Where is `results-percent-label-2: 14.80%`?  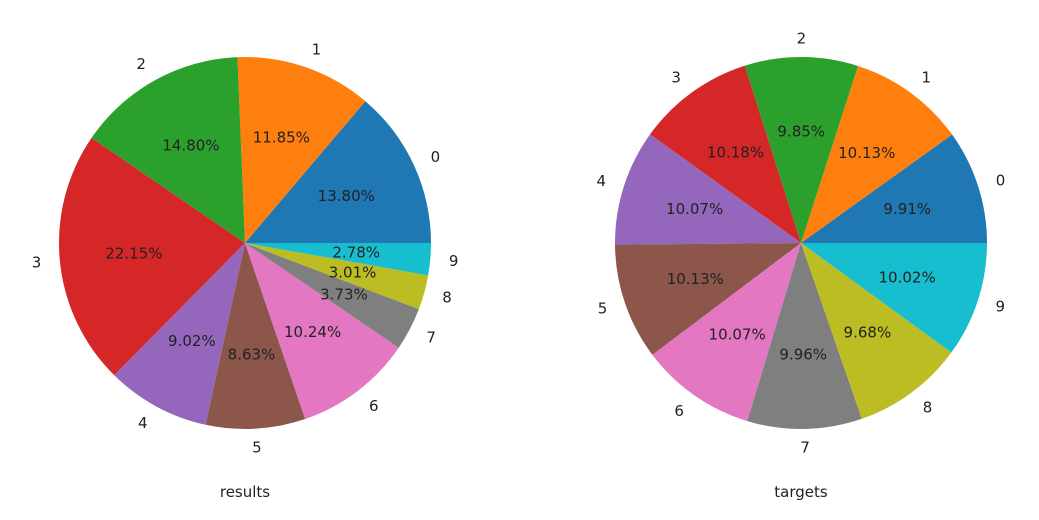 results-percent-label-2: 14.80% is located at coordinates (190, 145).